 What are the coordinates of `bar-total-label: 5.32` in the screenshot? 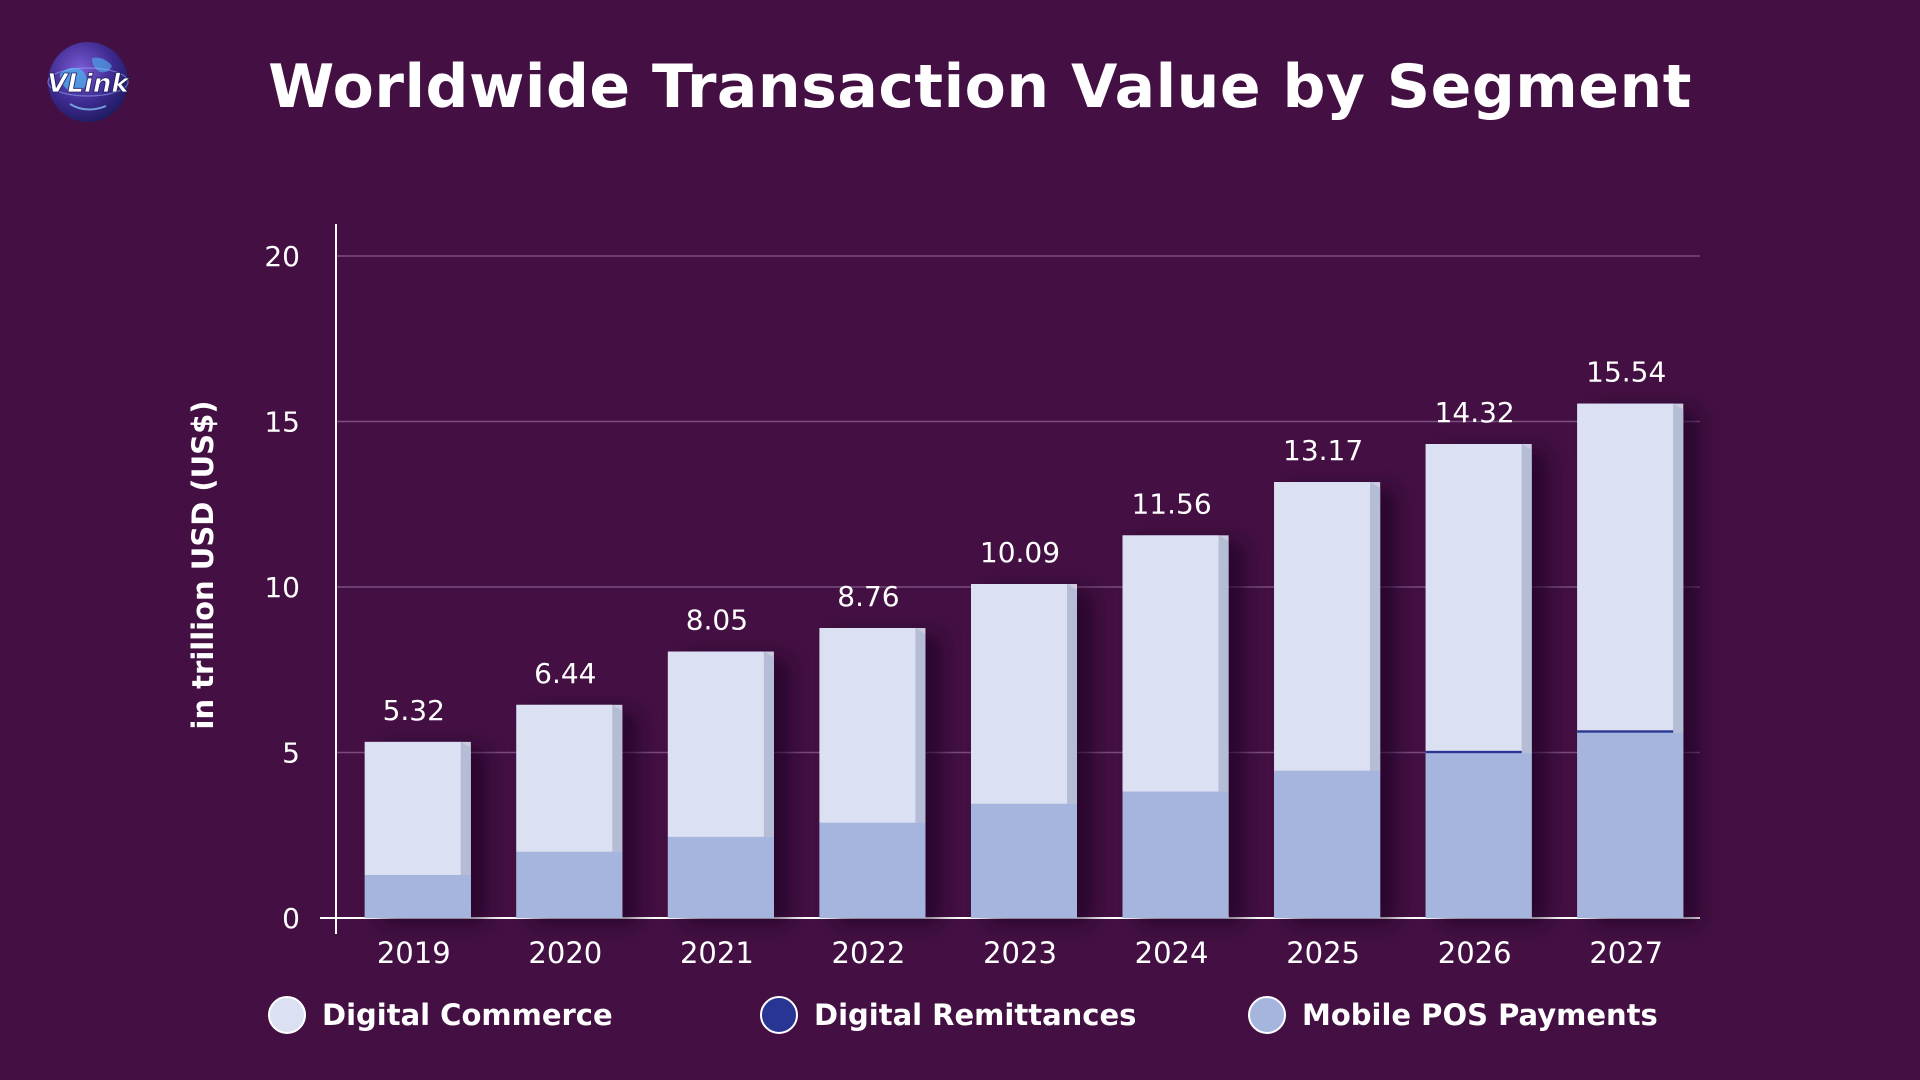 It's located at (414, 710).